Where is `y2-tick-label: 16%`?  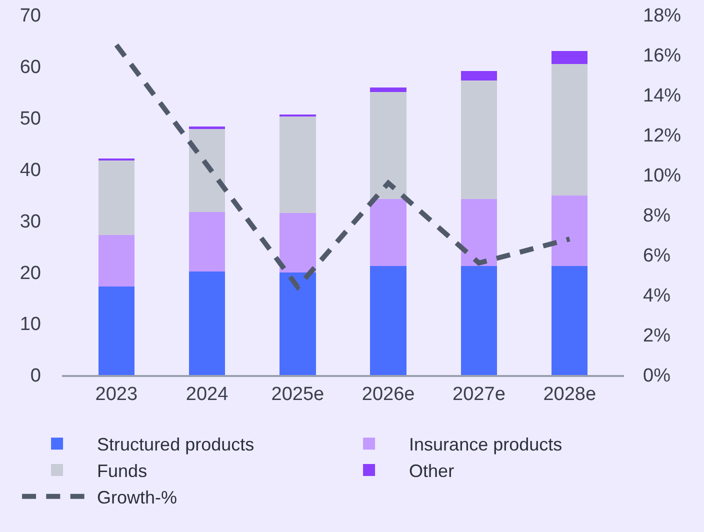
y2-tick-label: 16% is located at coordinates (662, 56).